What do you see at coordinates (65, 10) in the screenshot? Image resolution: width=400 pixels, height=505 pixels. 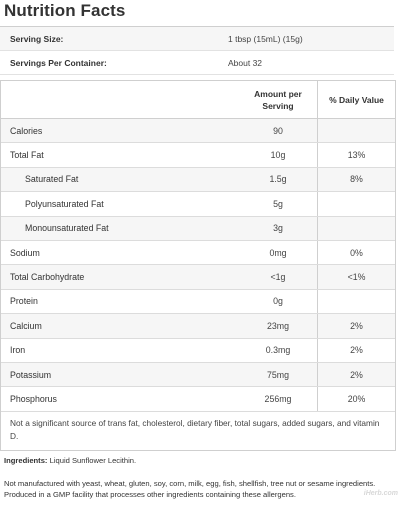 I see `page-title: Nutrition Facts` at bounding box center [65, 10].